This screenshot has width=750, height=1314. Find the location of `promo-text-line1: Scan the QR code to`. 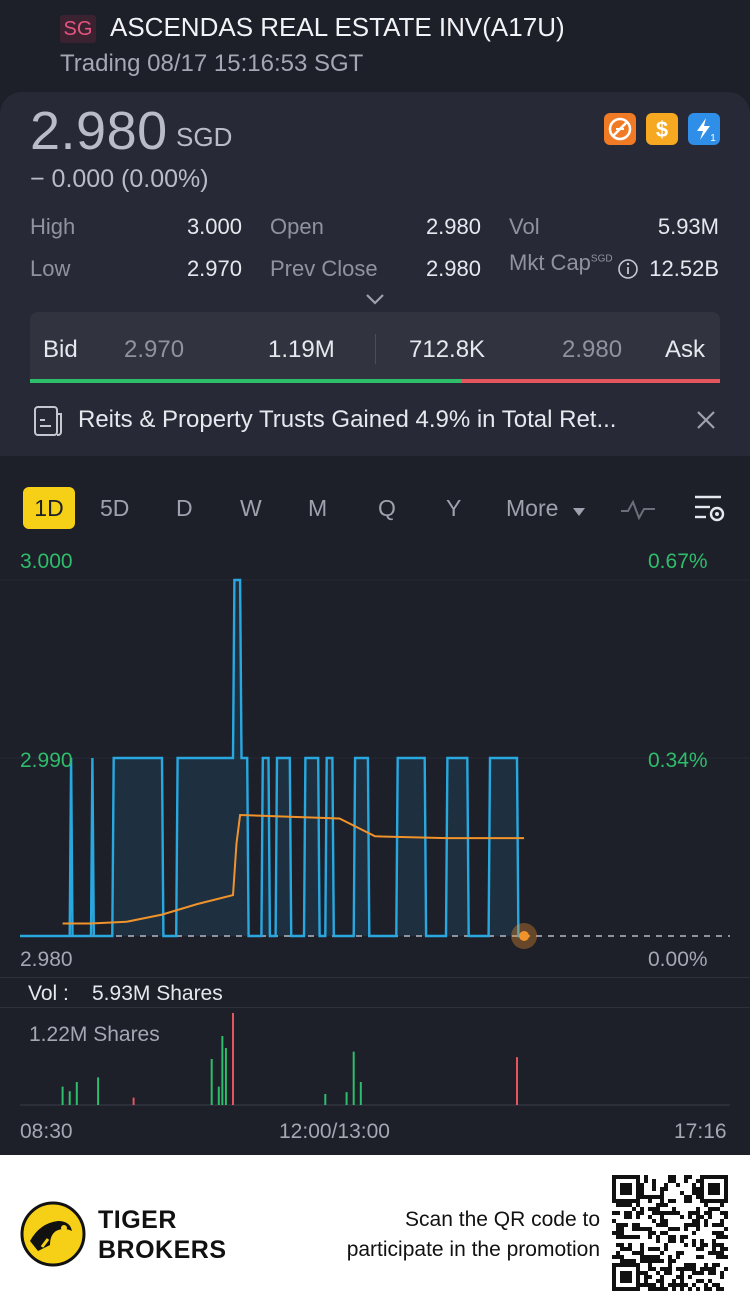

promo-text-line1: Scan the QR code to is located at coordinates (502, 1219).